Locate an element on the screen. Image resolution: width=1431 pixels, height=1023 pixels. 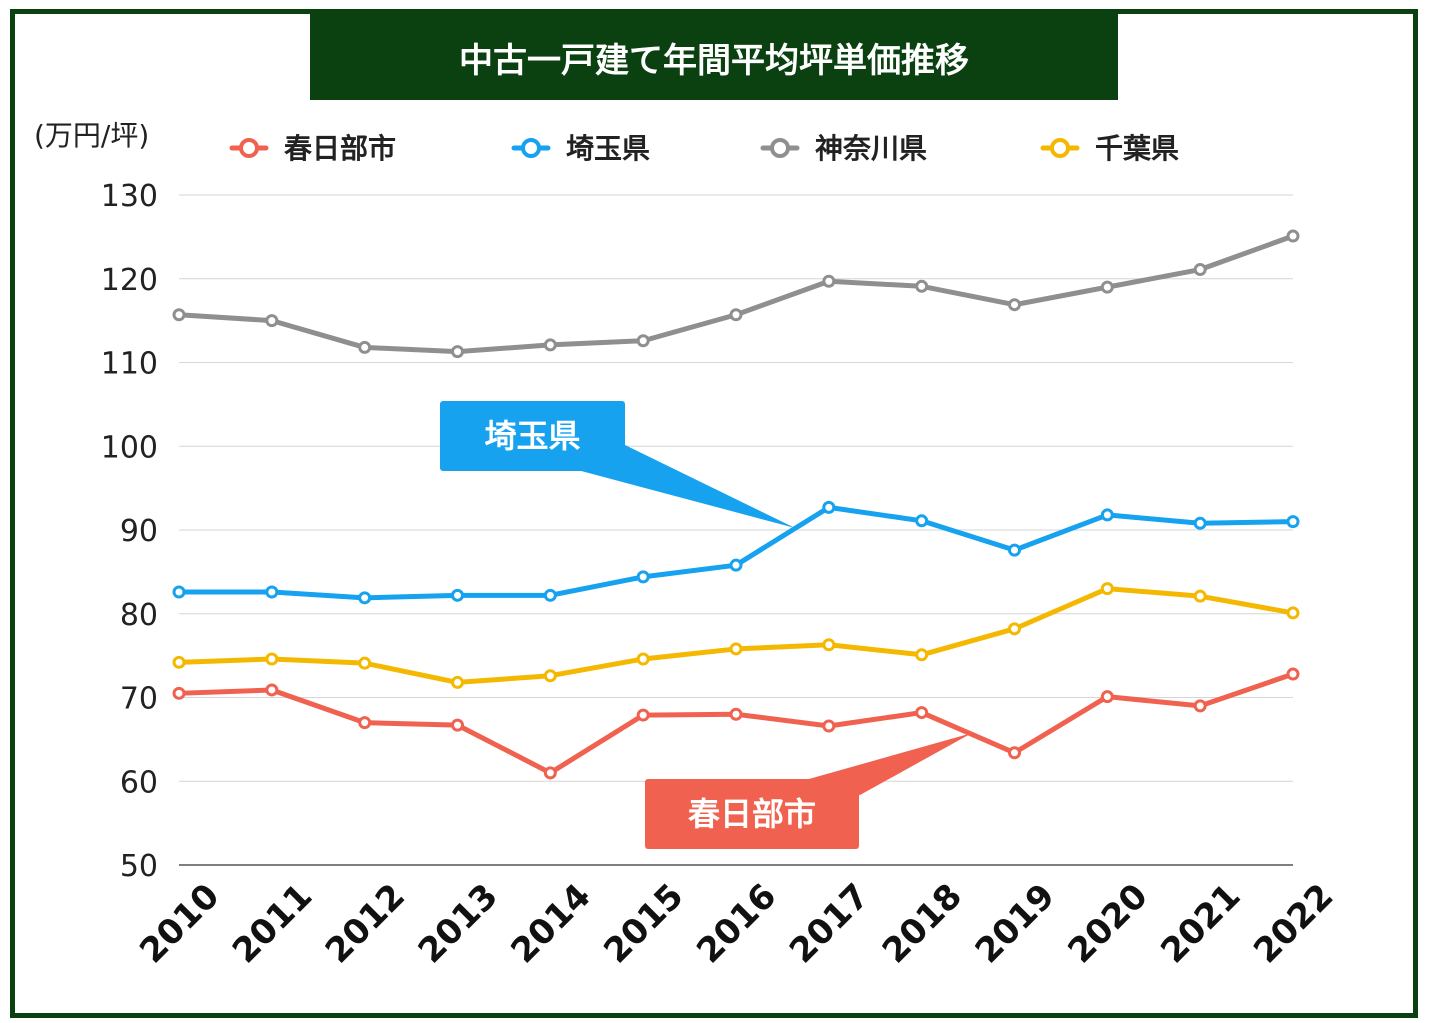
data-point-0-2012 is located at coordinates (365, 723).